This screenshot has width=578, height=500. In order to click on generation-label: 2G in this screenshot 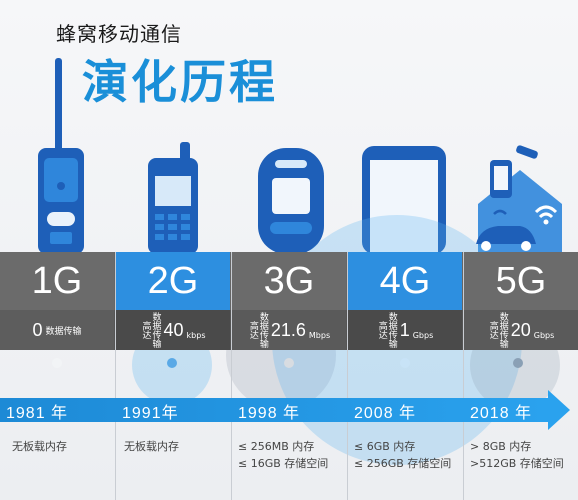, I will do `click(173, 281)`.